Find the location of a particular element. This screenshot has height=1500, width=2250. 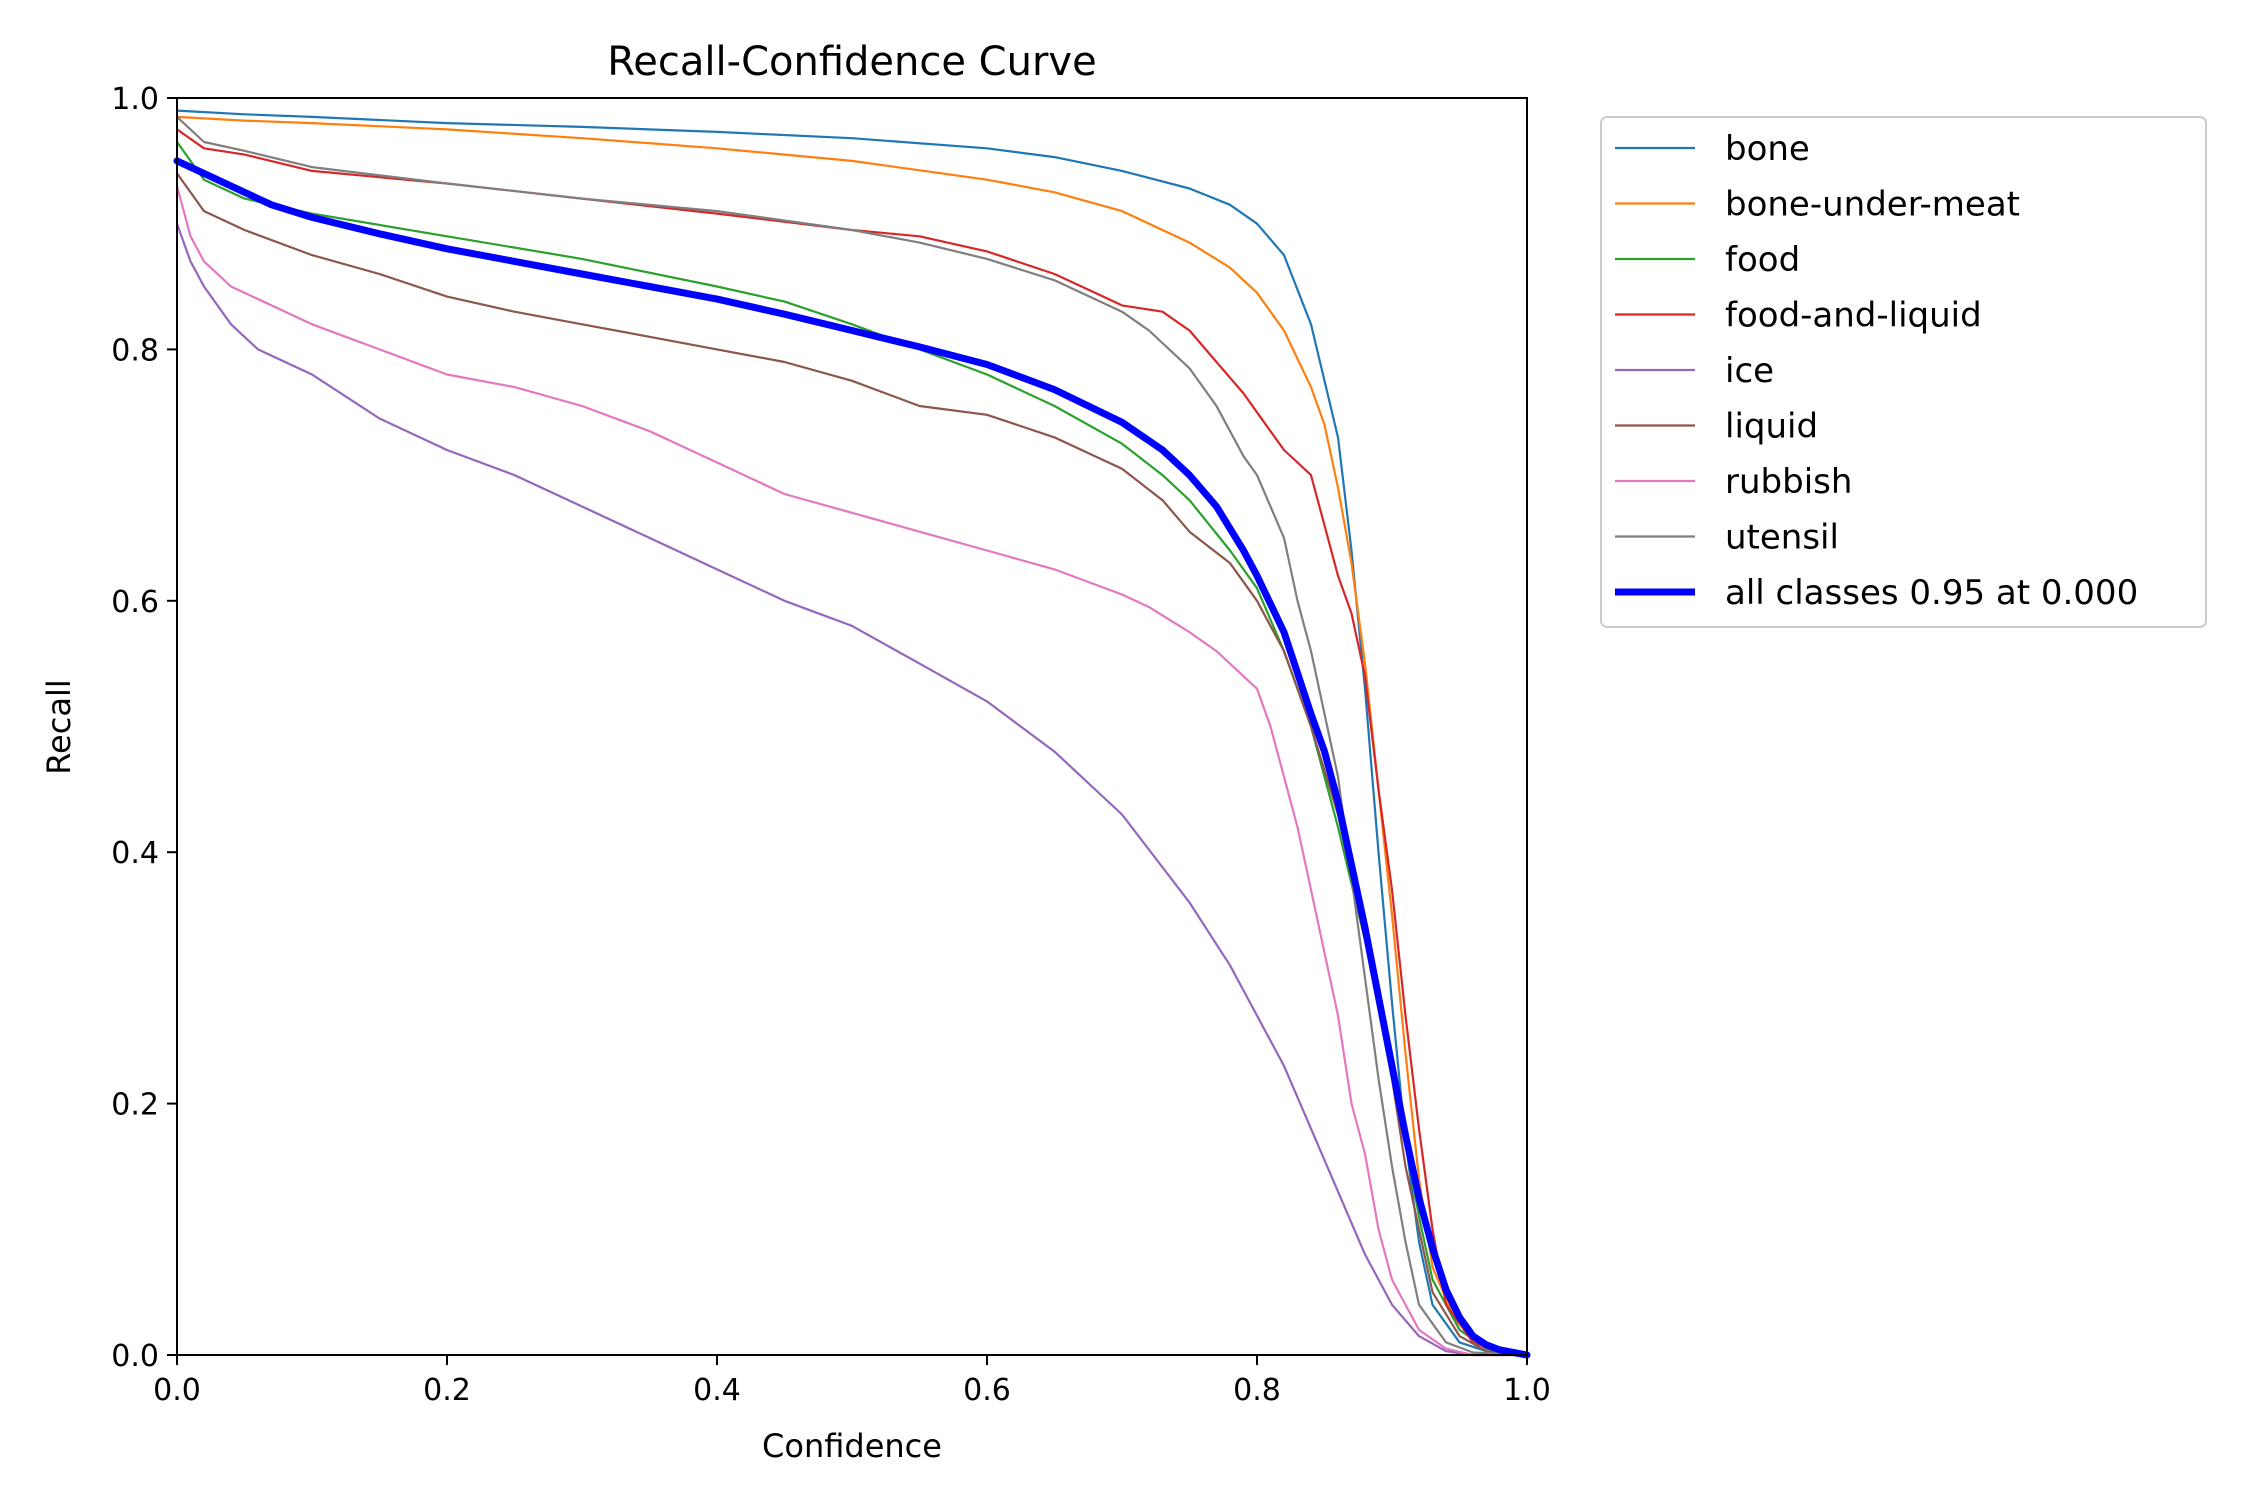

x-tick-label: 0.6 is located at coordinates (987, 1390).